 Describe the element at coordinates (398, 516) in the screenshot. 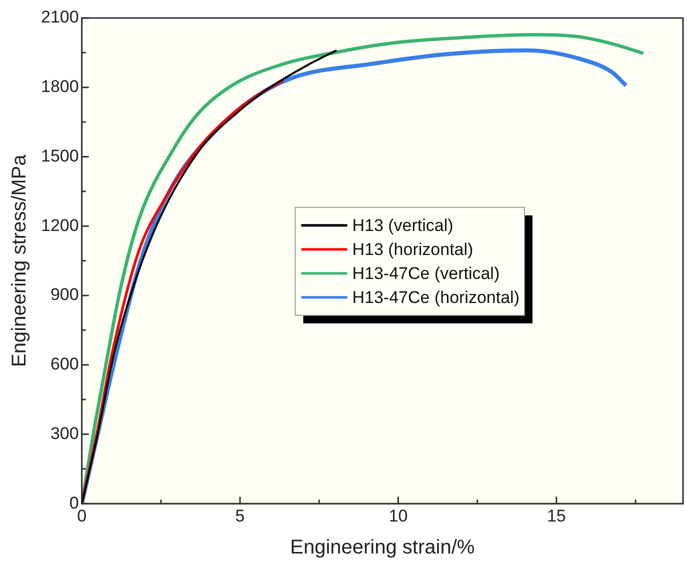

I see `x-tick-label: 10` at that location.